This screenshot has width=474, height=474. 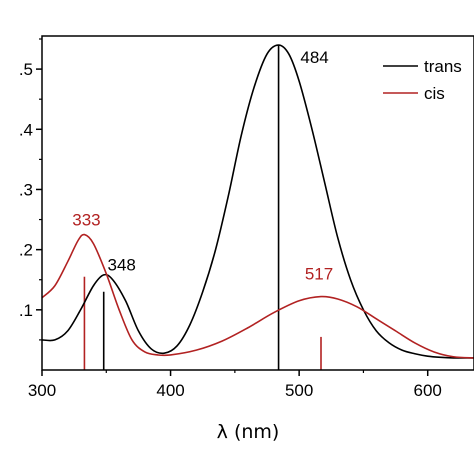 What do you see at coordinates (422, 80) in the screenshot?
I see `legend: trans cis` at bounding box center [422, 80].